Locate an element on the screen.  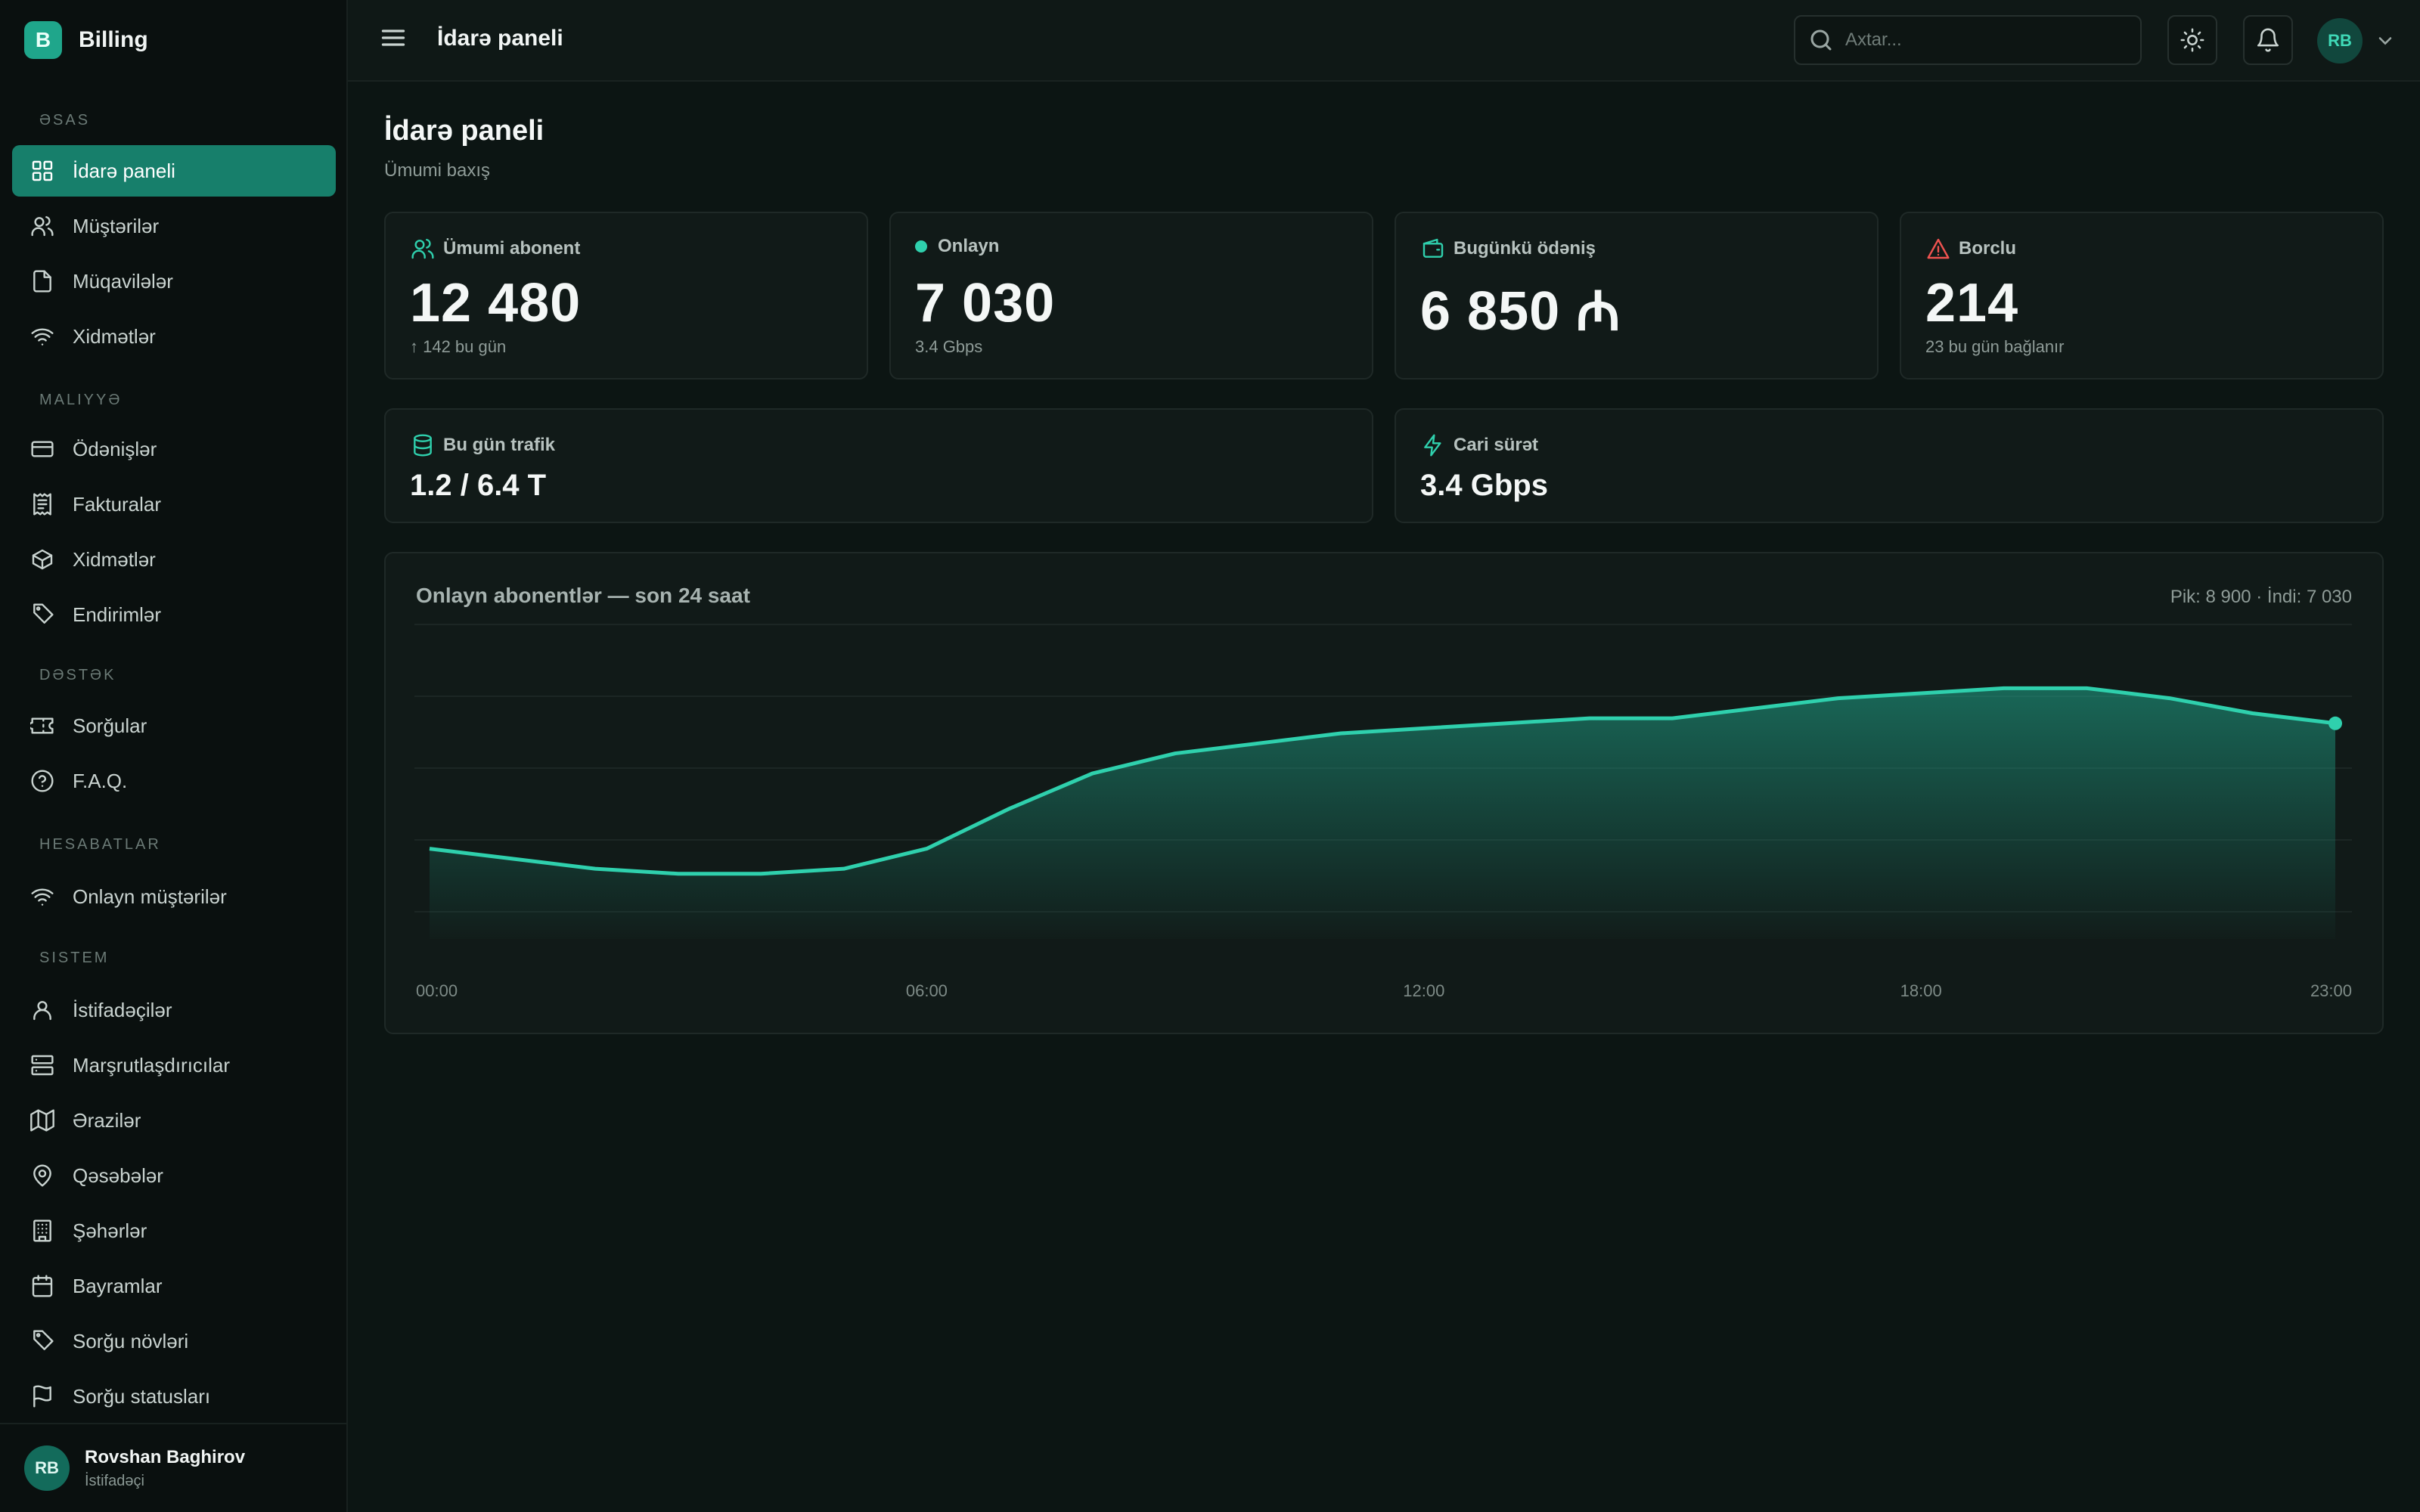
sidebar-user: RB Rovshan Baghirov İstifadəçi is located at coordinates (173, 1467).